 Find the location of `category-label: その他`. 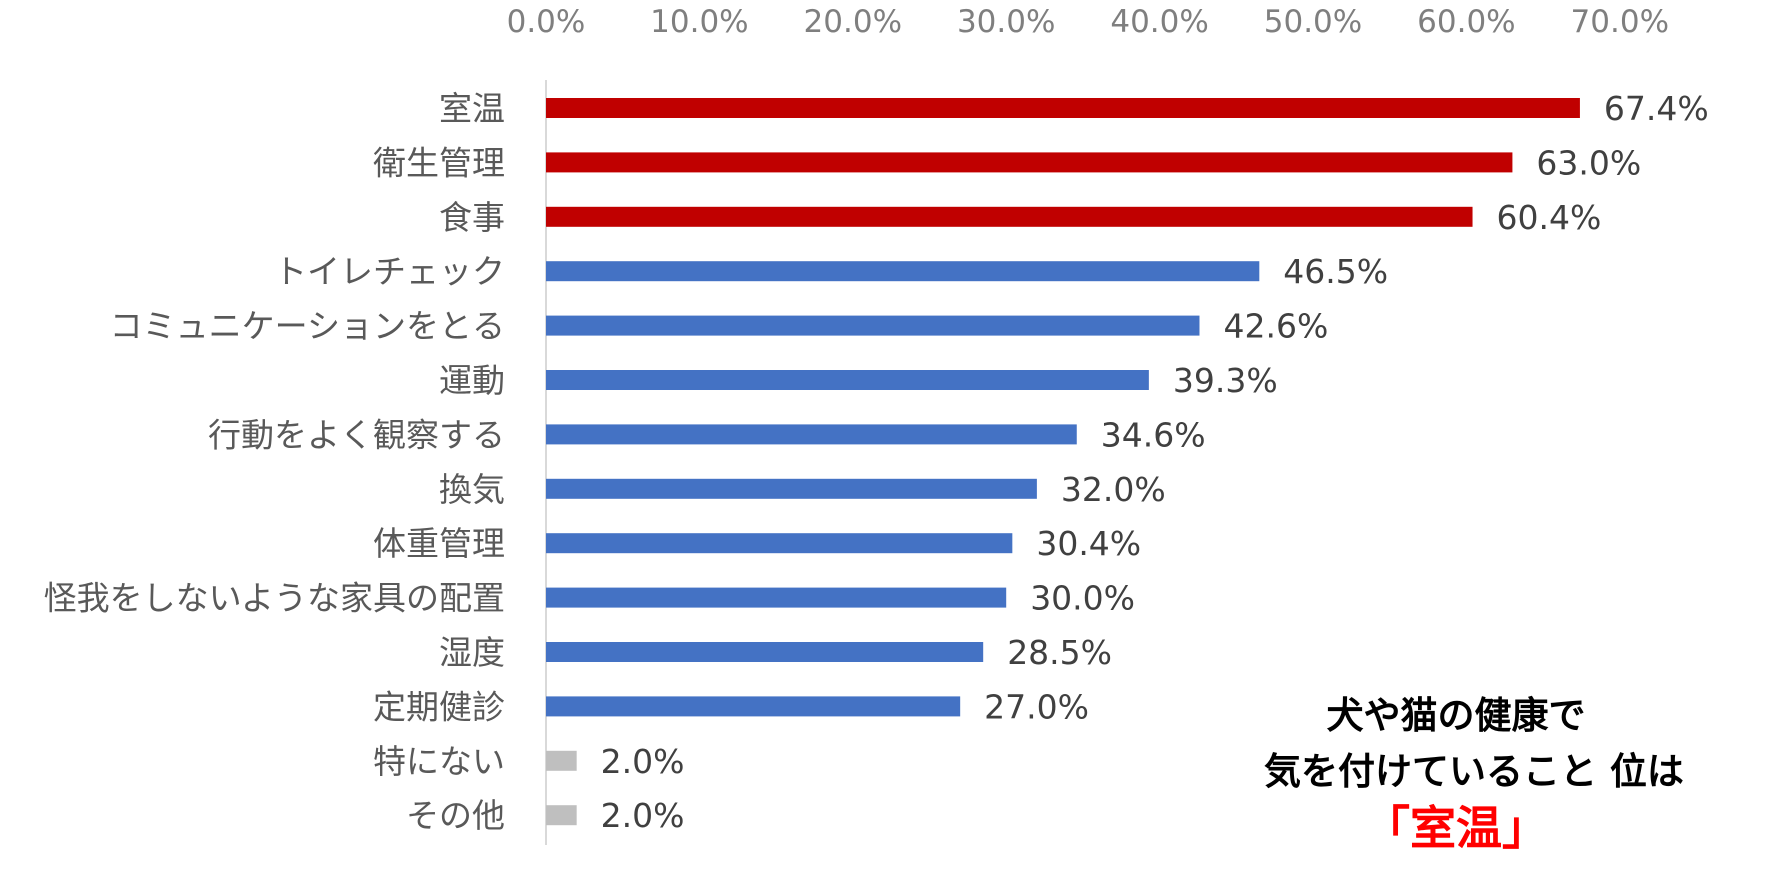

category-label: その他 is located at coordinates (455, 815).